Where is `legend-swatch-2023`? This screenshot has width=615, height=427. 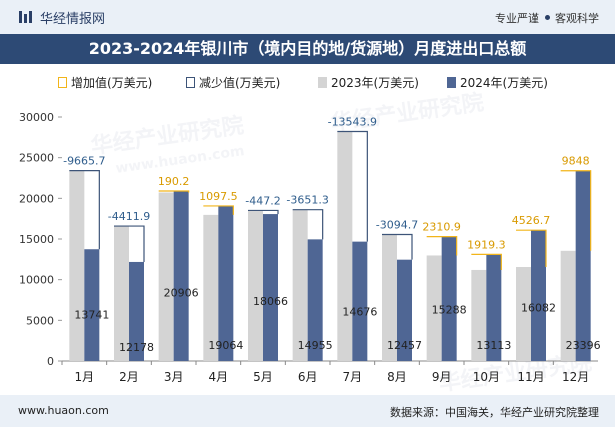
legend-swatch-2023 is located at coordinates (322, 82).